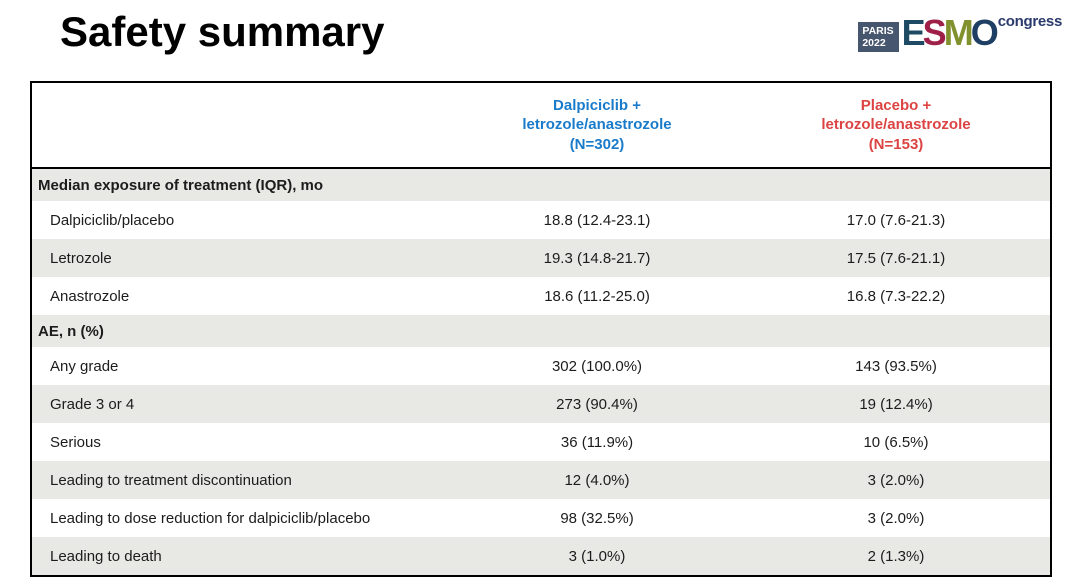 The width and height of the screenshot is (1080, 585). Describe the element at coordinates (597, 442) in the screenshot. I see `dalpiciclib-arm-value: 36 (11.9%)` at that location.